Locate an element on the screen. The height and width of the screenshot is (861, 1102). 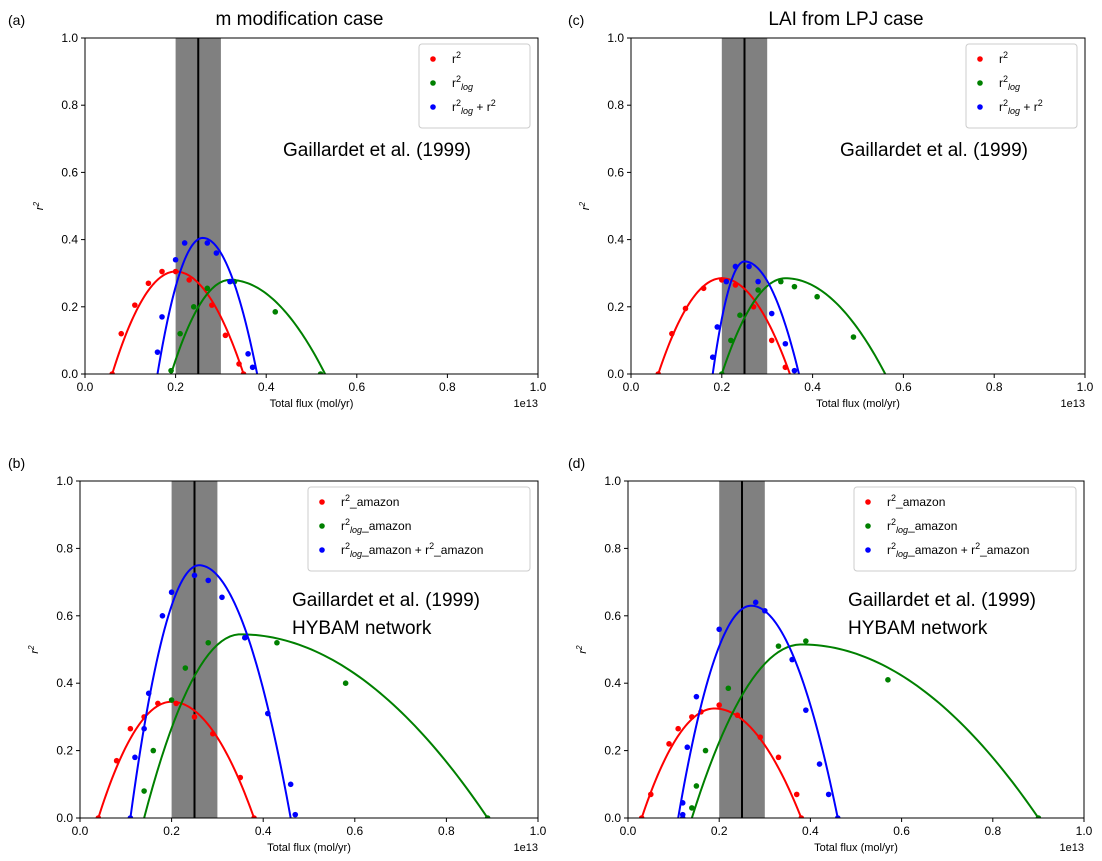
x-offset-label: 1e13 is located at coordinates (526, 404).